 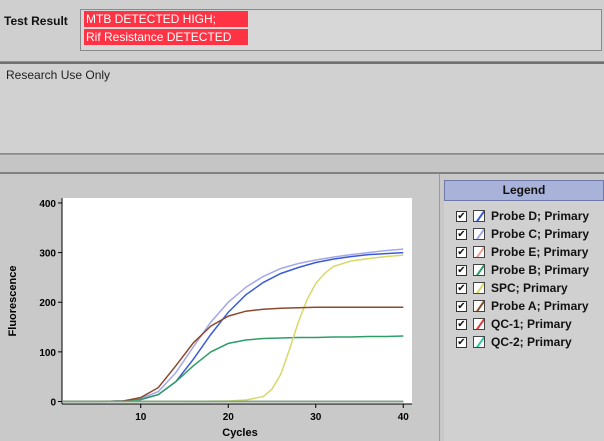 I want to click on legend-item: ✔ Probe B; Primary, so click(x=530, y=270).